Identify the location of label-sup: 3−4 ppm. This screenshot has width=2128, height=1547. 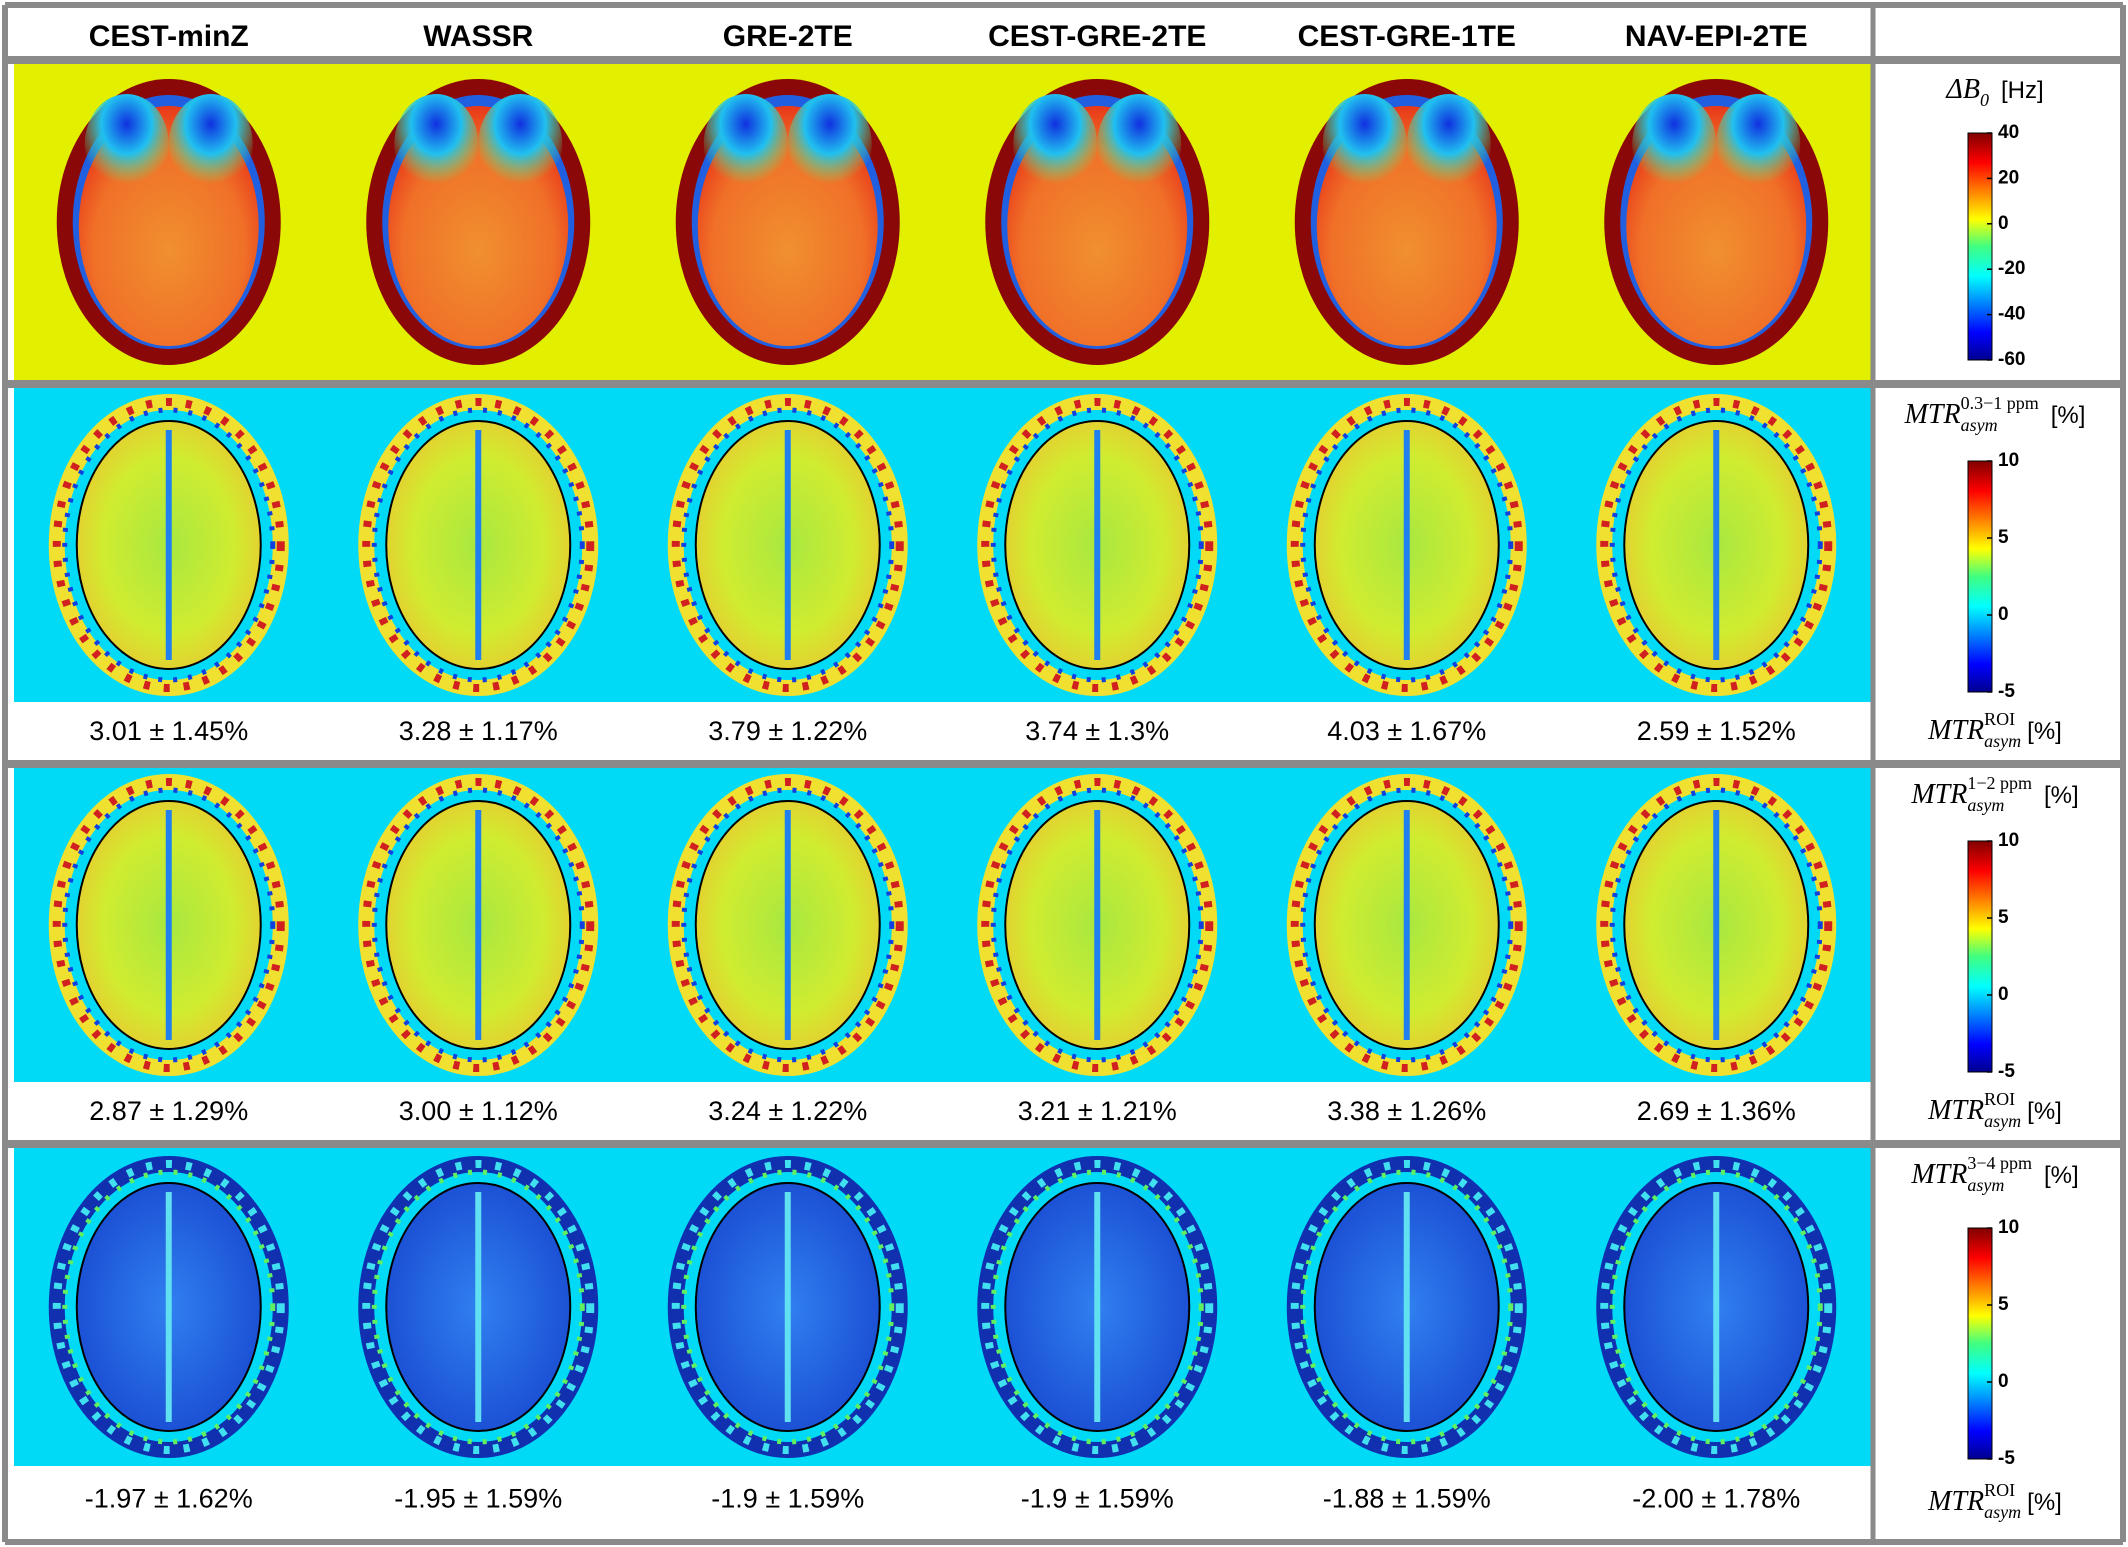
(1999, 1163).